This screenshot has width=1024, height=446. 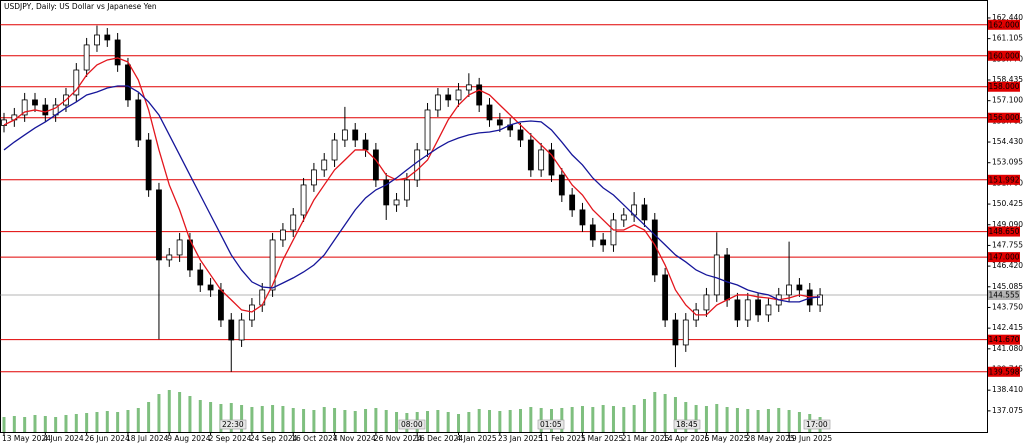 What do you see at coordinates (233, 424) in the screenshot?
I see `annotation-label: 22:30` at bounding box center [233, 424].